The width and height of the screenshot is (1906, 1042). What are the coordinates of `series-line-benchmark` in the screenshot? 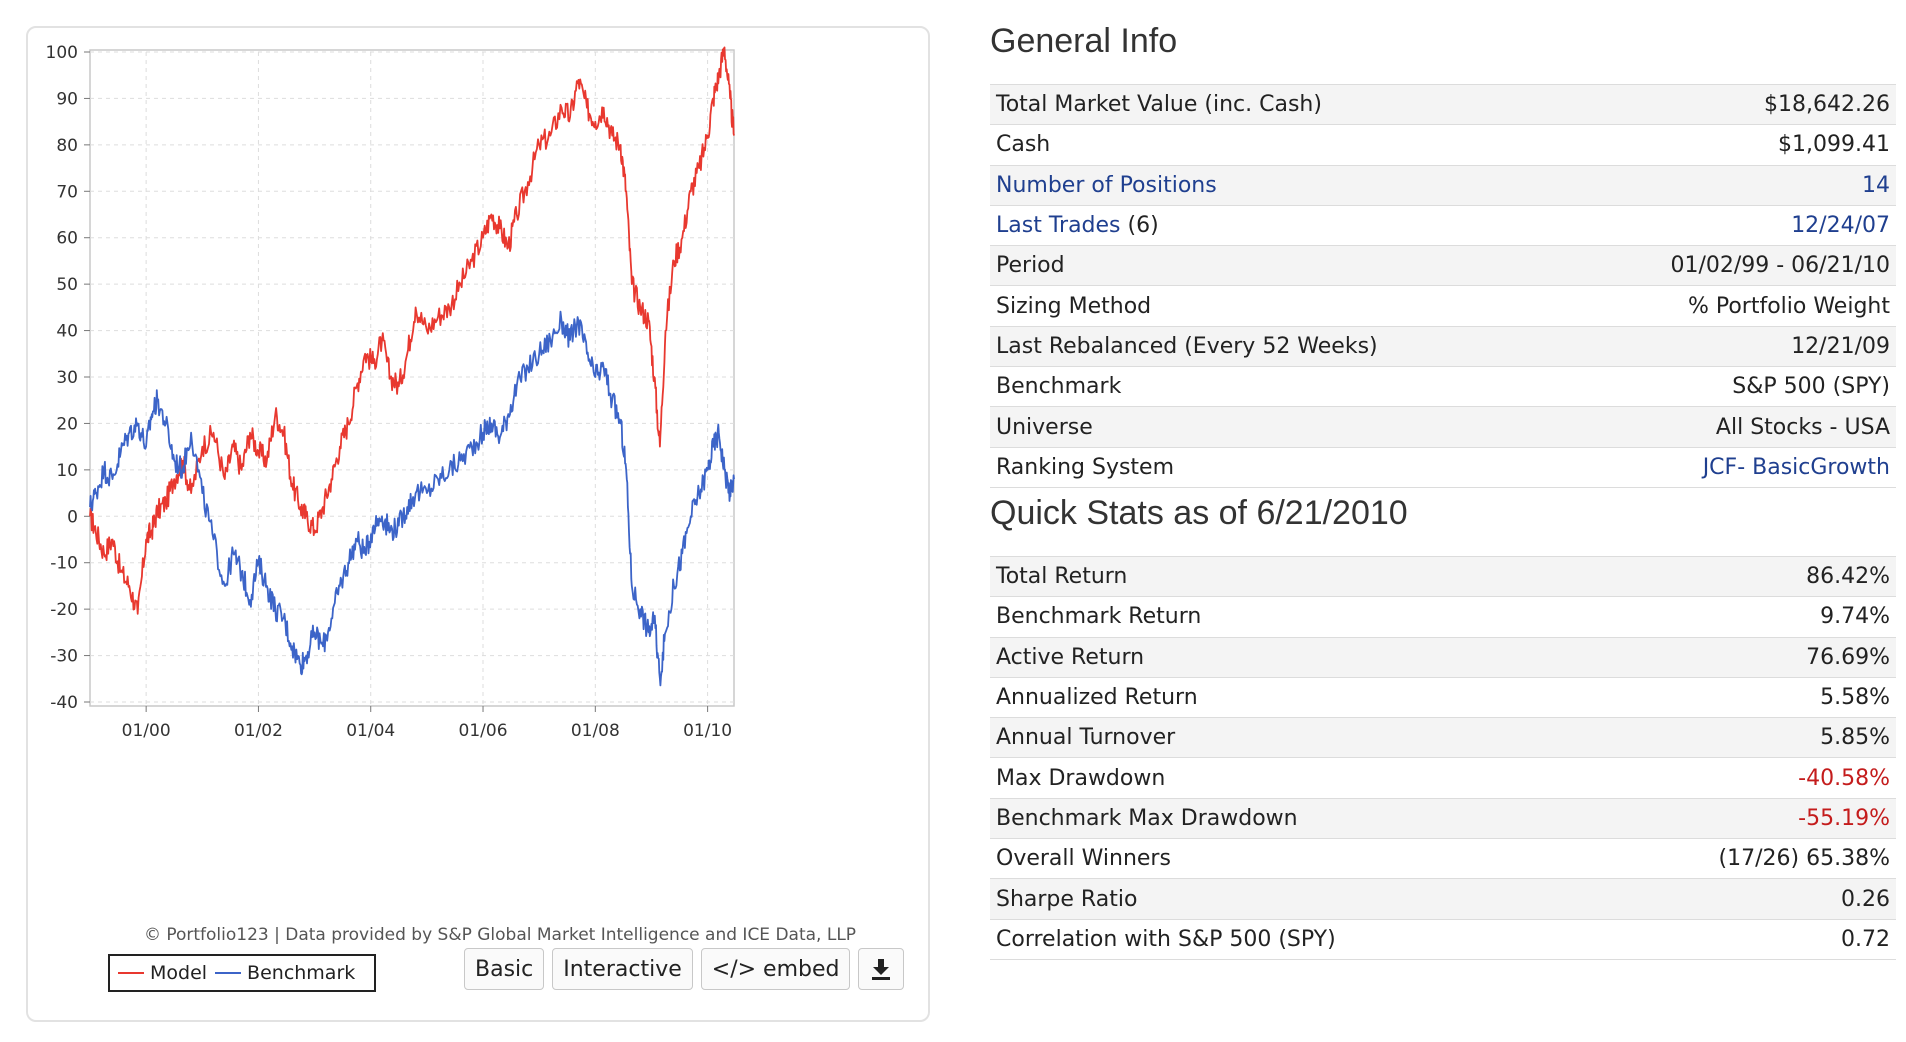 It's located at (412, 498).